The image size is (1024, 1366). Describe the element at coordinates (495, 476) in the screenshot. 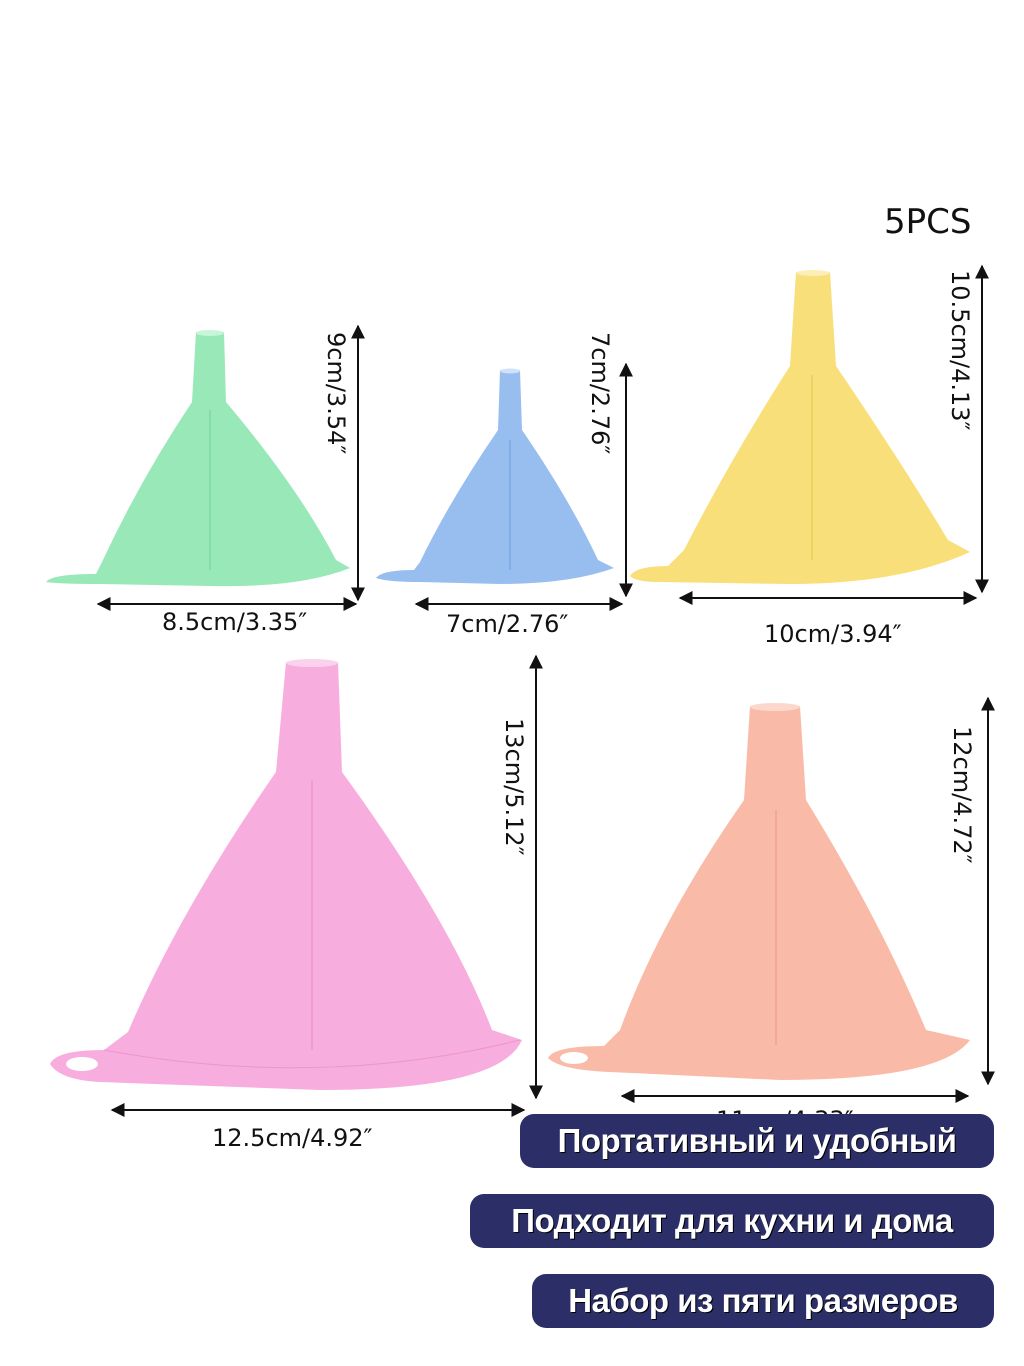

I see `funnel-blue` at that location.